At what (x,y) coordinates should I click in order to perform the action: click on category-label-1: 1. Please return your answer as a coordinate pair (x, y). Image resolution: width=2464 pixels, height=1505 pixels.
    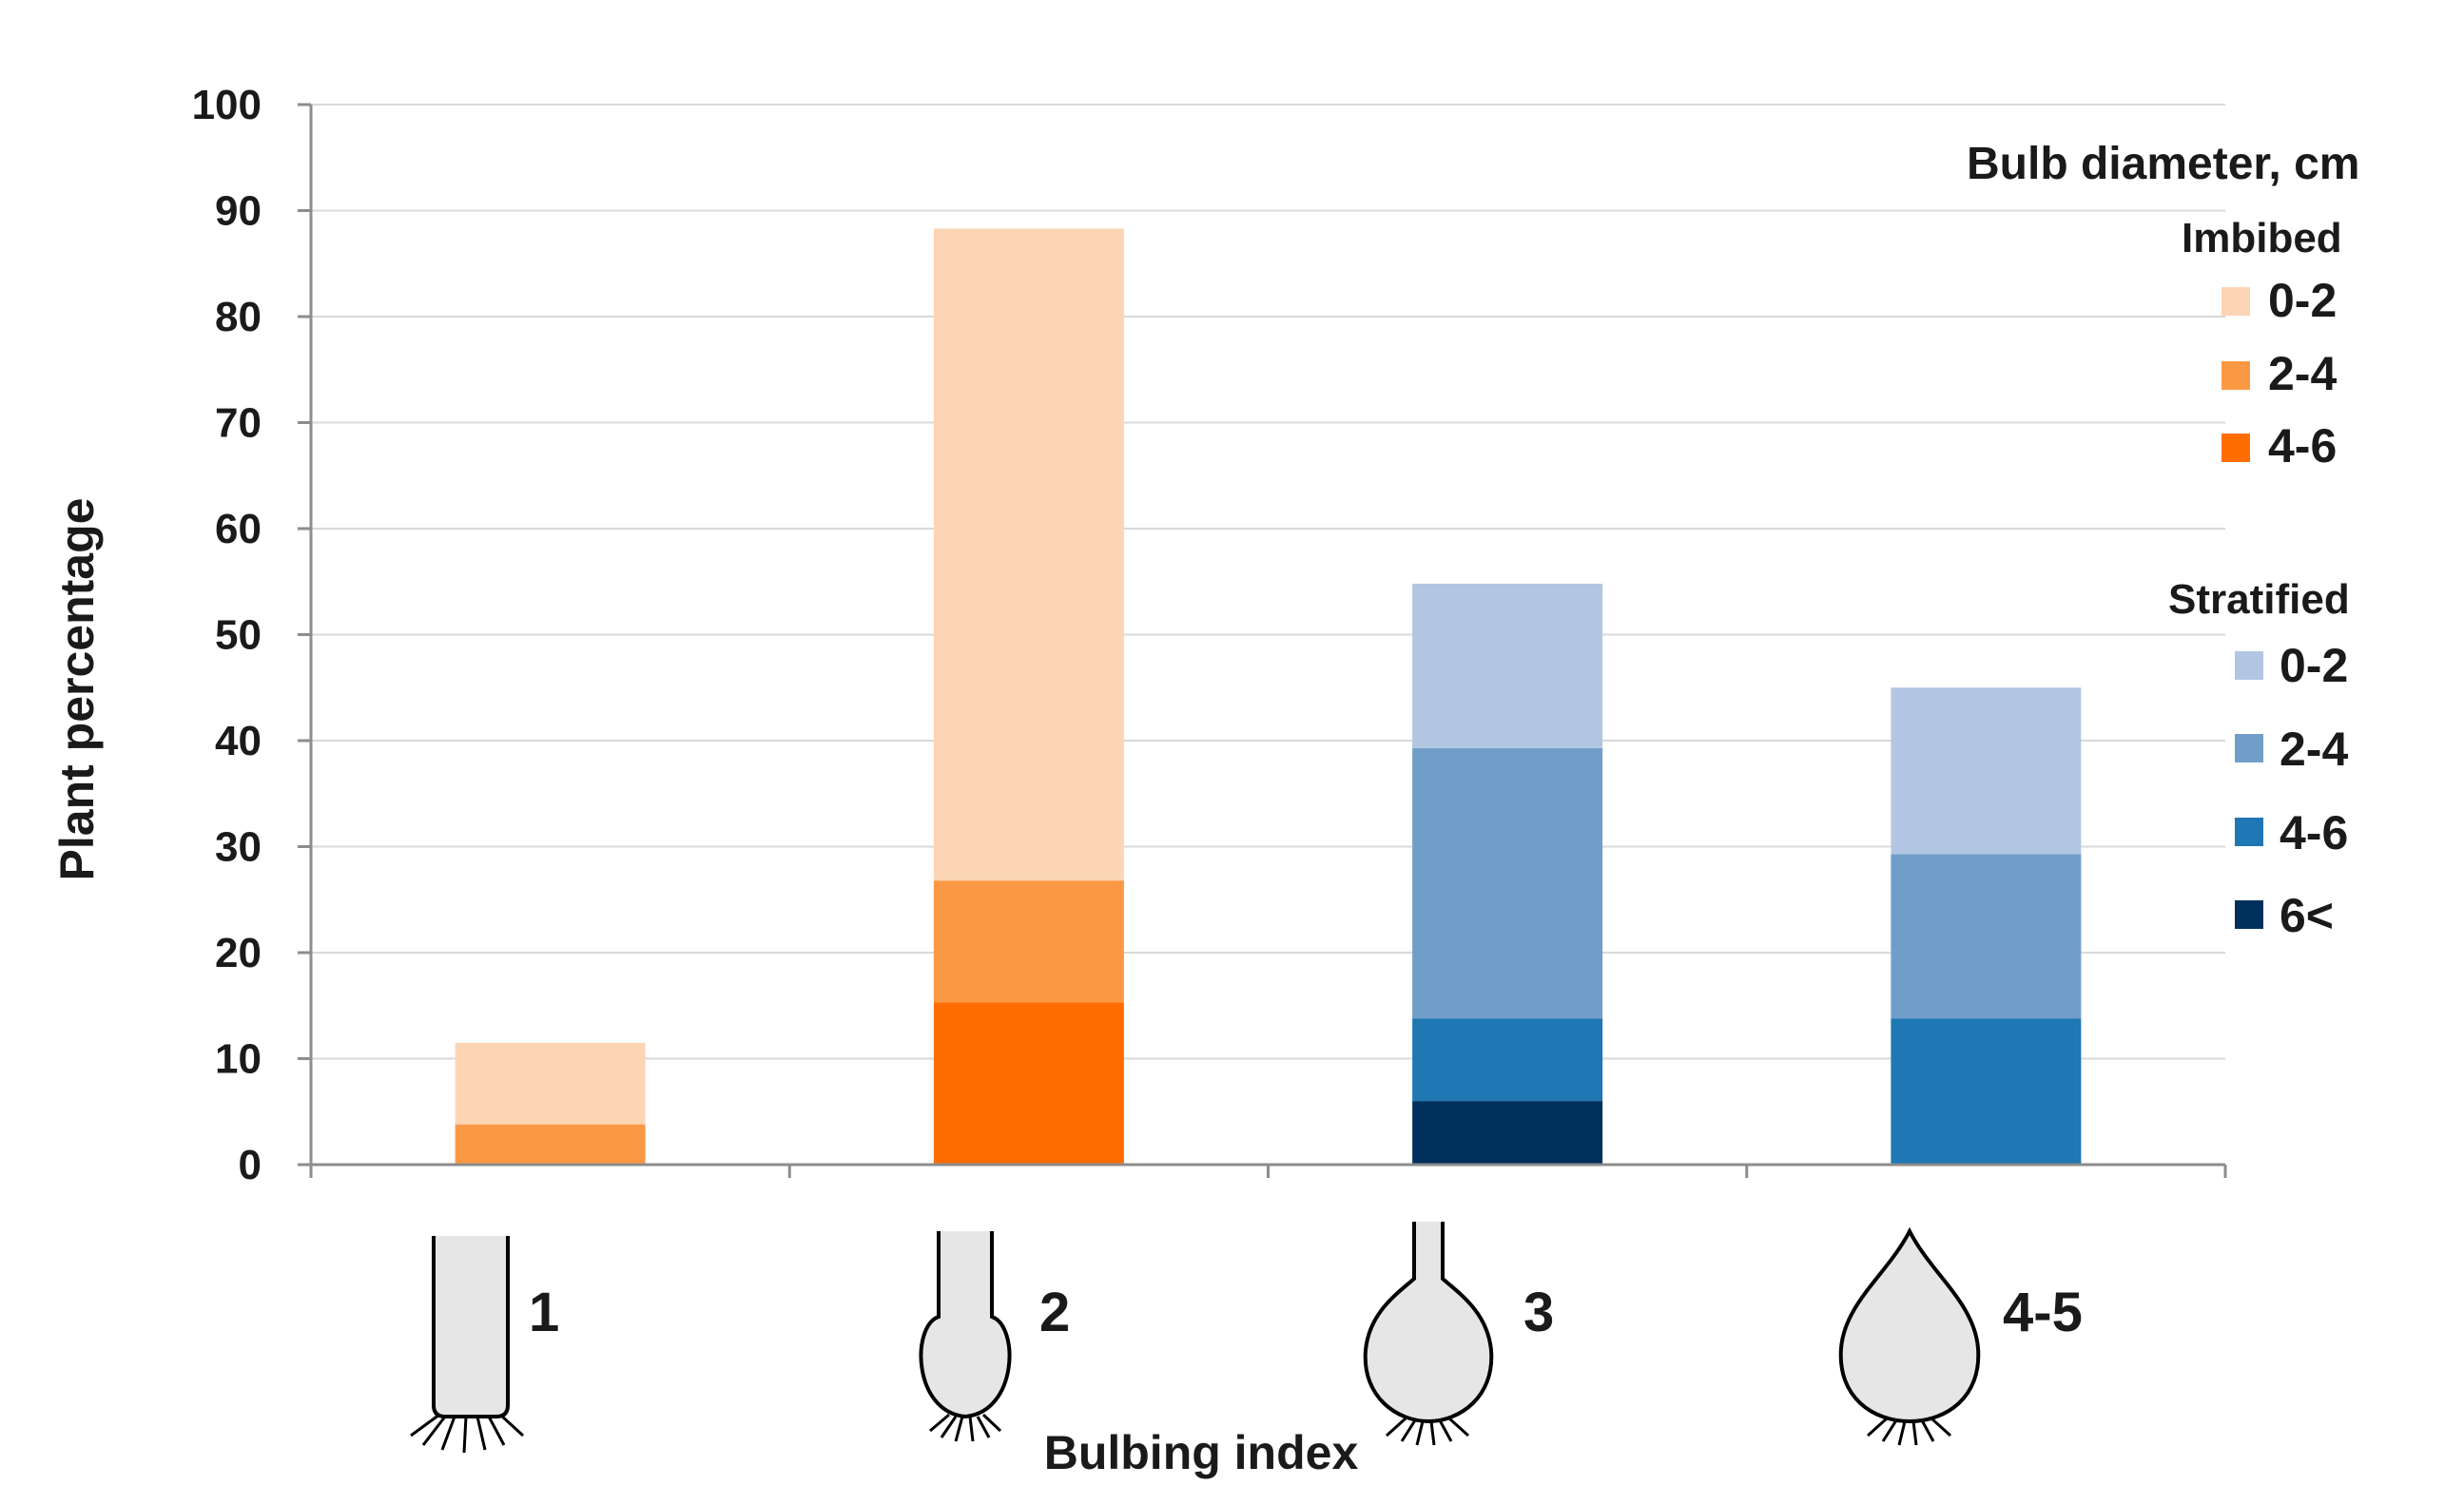
    Looking at the image, I should click on (544, 1312).